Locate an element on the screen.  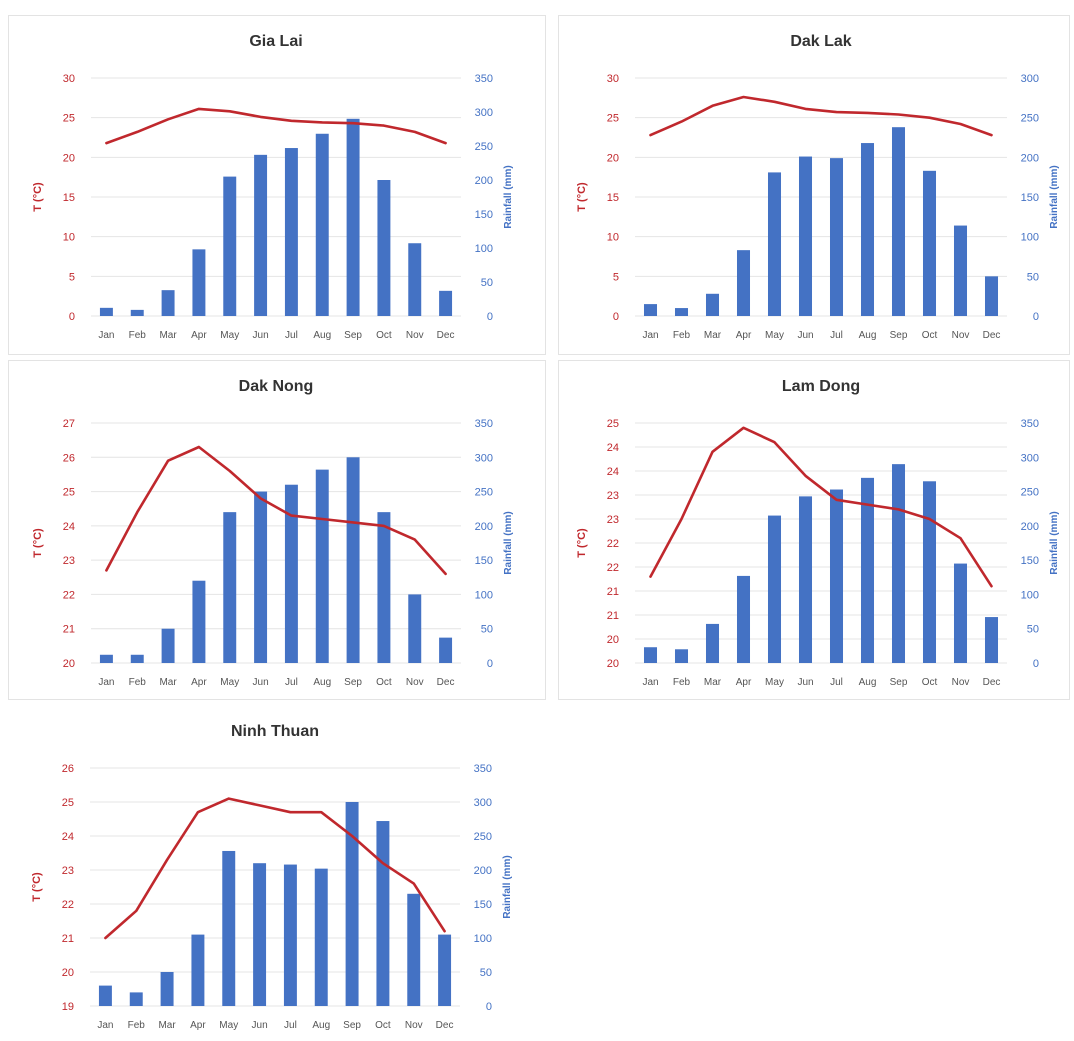
y-left-tick-label: 23 is located at coordinates (613, 520).